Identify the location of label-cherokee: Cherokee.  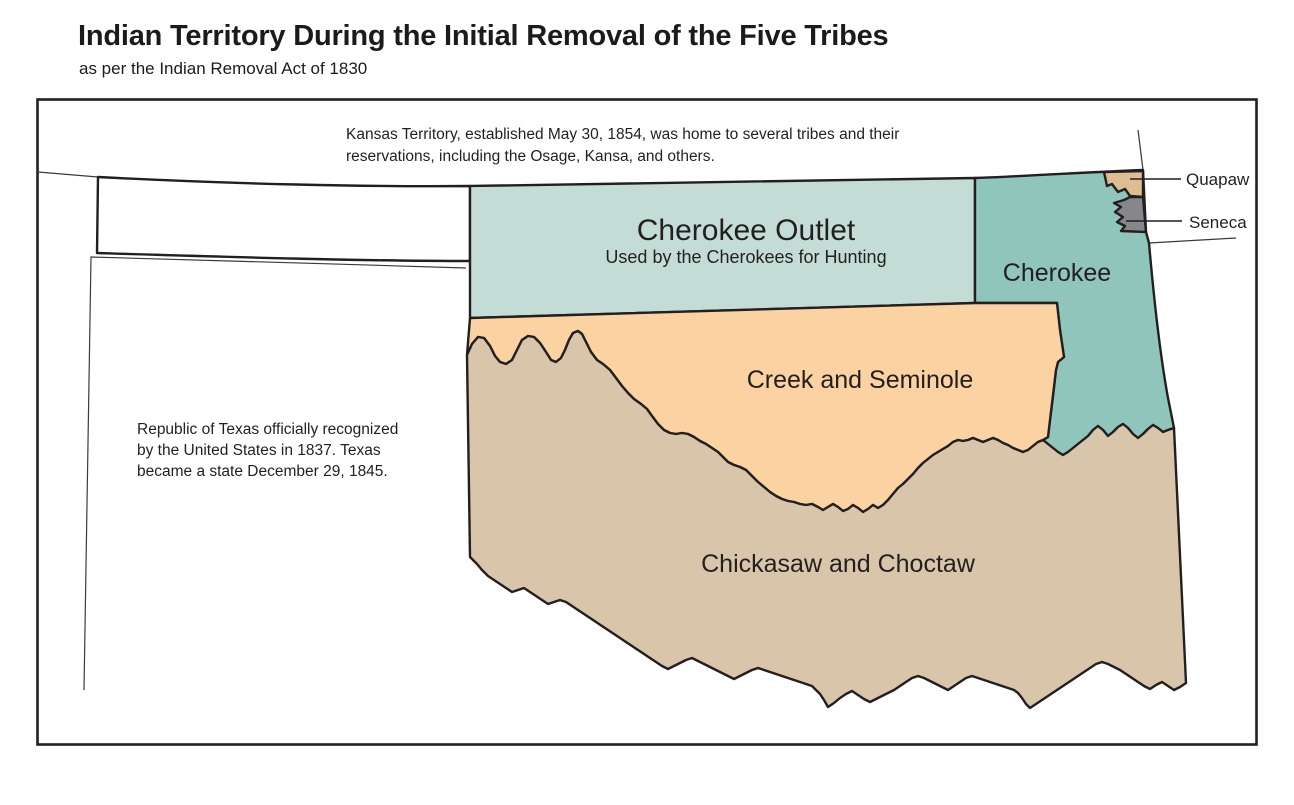
(1057, 273).